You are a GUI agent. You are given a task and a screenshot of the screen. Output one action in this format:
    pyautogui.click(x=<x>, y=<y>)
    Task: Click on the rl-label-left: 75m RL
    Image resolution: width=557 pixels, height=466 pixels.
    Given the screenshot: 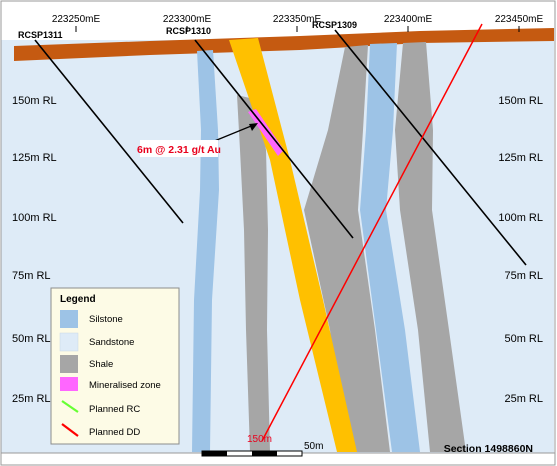 What is the action you would take?
    pyautogui.click(x=31, y=276)
    